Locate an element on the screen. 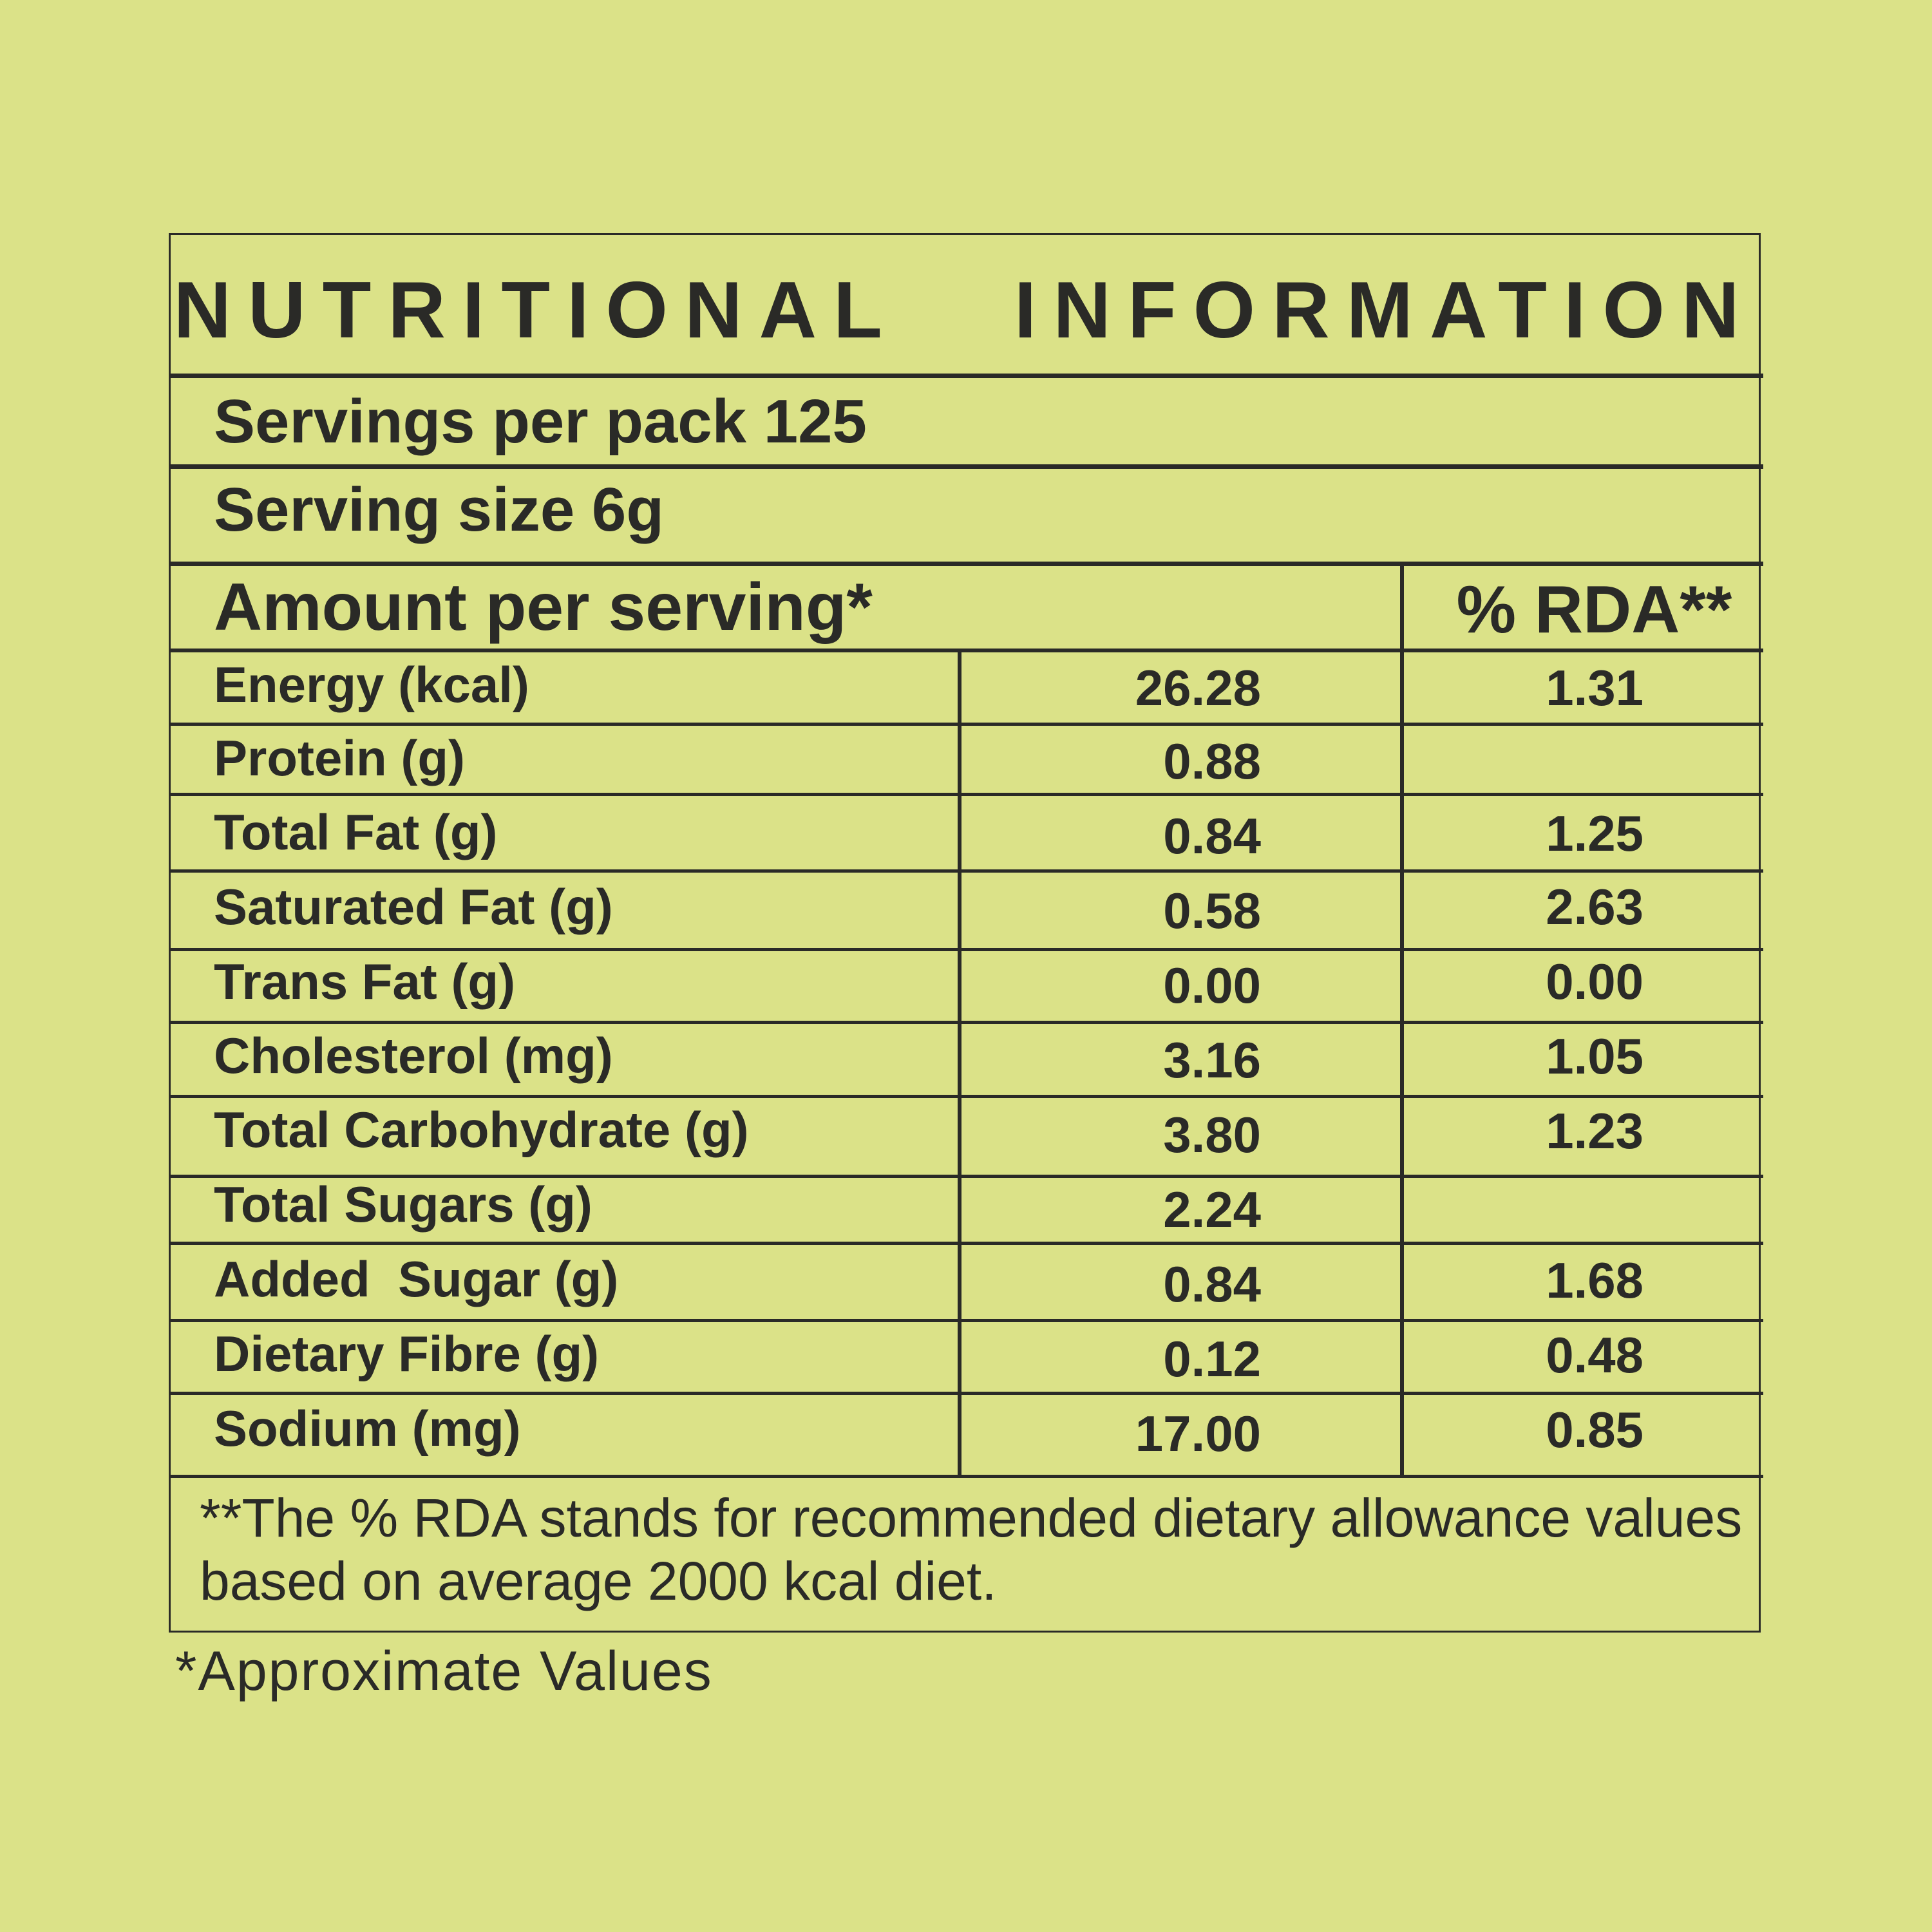  nutrient-amount: 17.00 is located at coordinates (1198, 1434).